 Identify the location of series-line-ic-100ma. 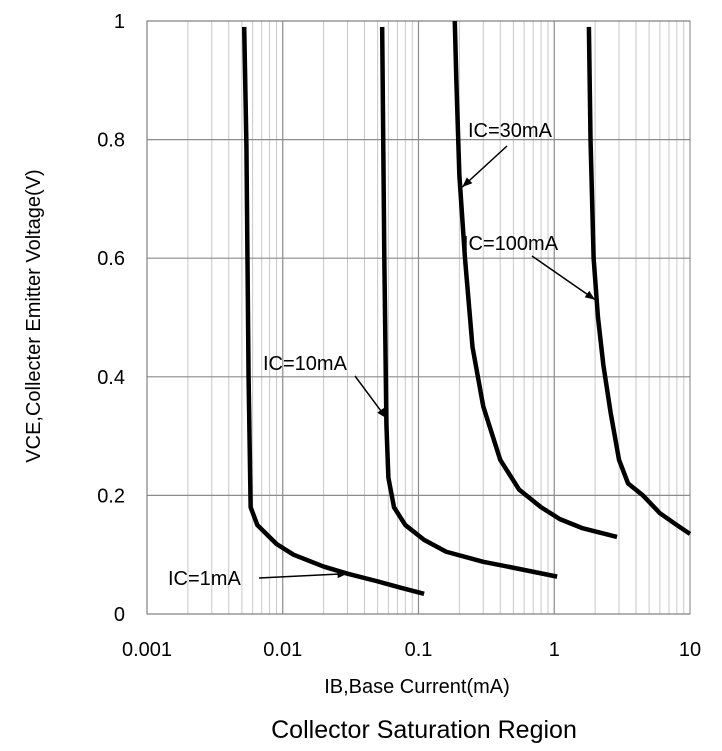
(639, 281).